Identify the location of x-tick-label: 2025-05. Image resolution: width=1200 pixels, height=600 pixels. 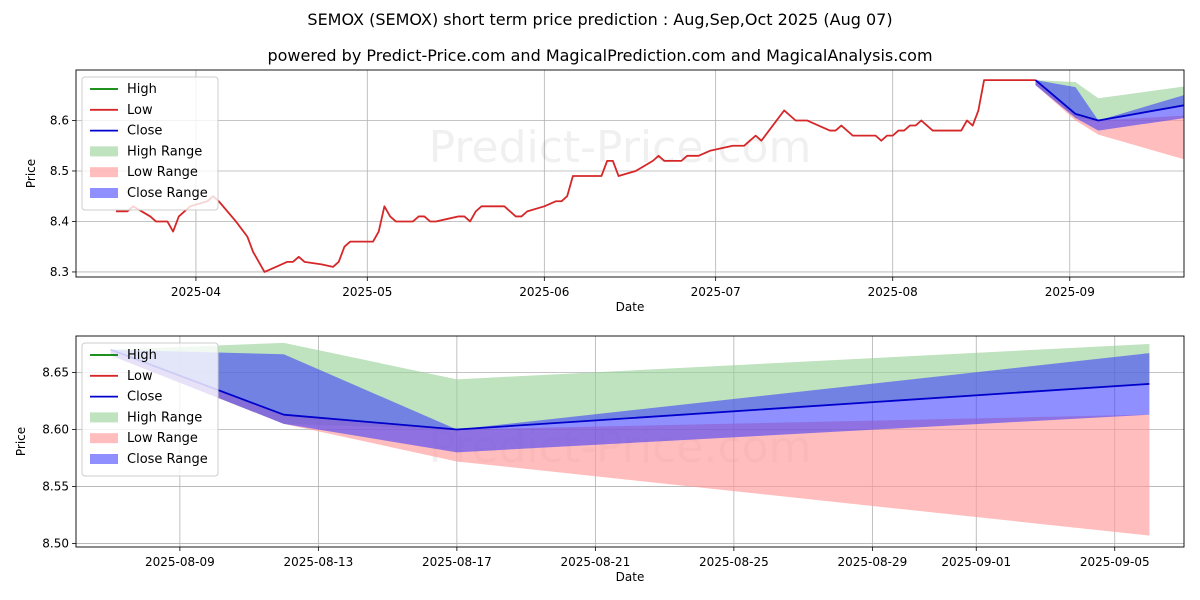
(367, 292).